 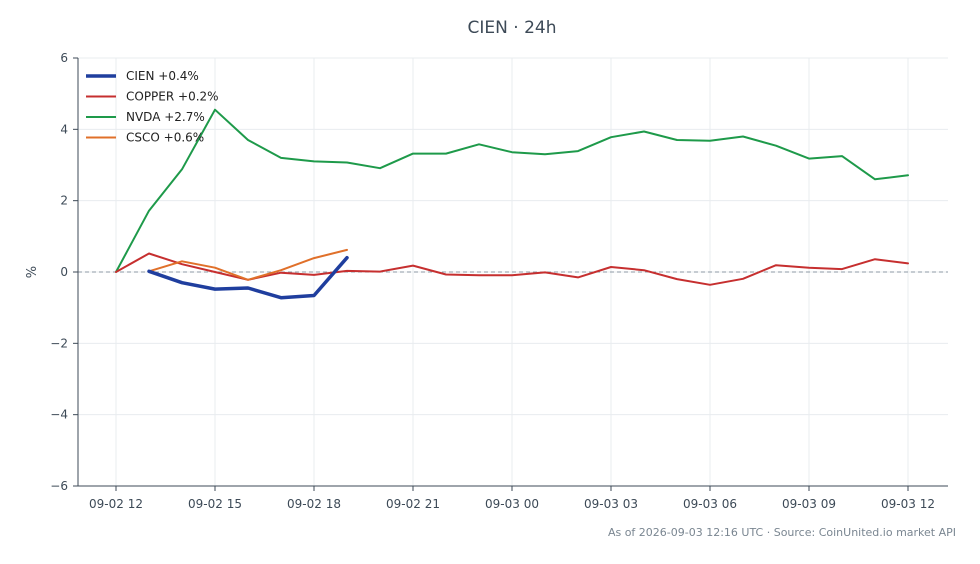 What do you see at coordinates (611, 504) in the screenshot?
I see `x-tick-label: 09-03 03` at bounding box center [611, 504].